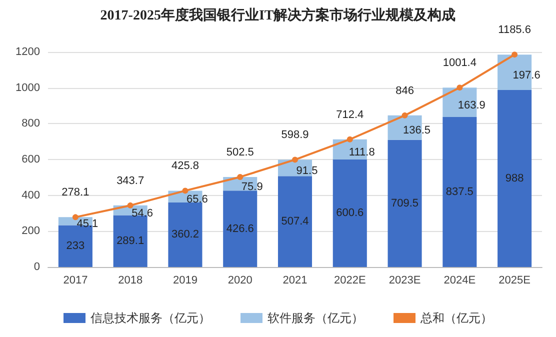  I want to click on data-label: 988, so click(514, 178).